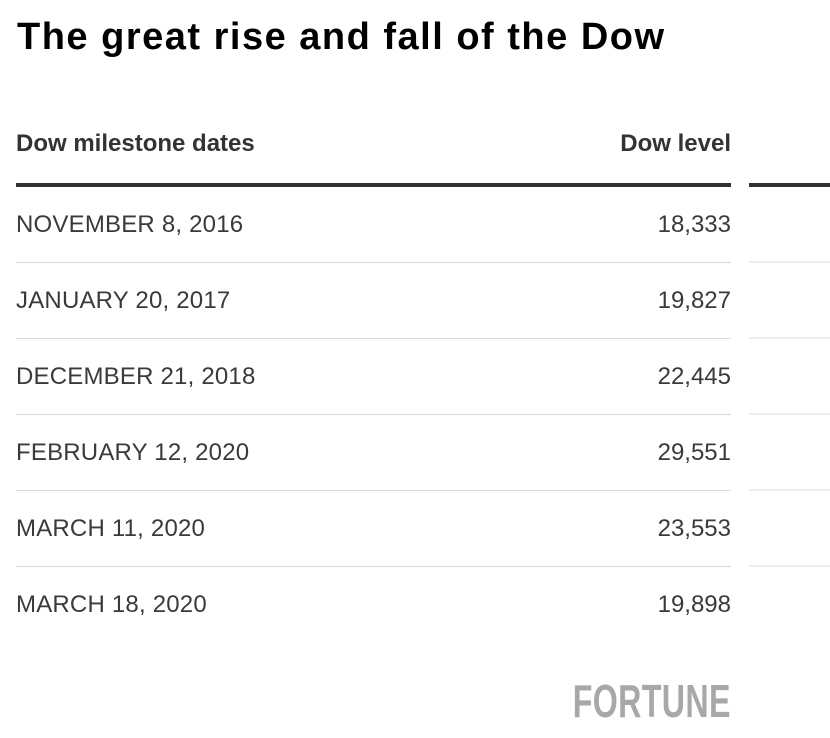 This screenshot has width=830, height=738. I want to click on row-level: 19,827, so click(694, 300).